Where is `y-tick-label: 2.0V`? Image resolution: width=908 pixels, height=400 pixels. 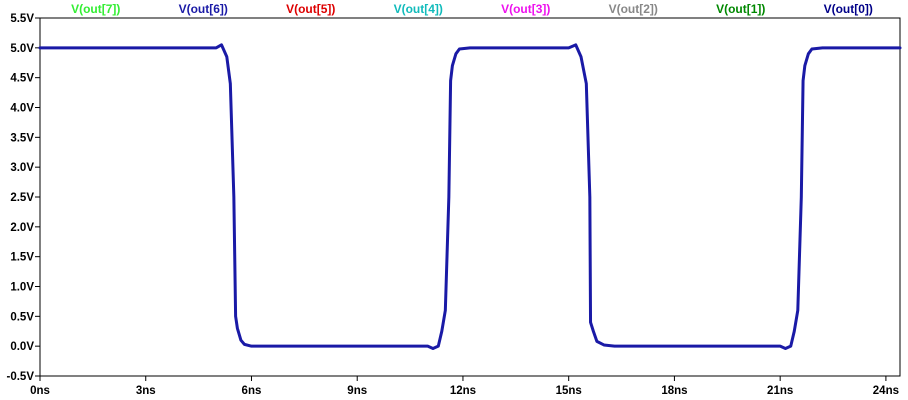
y-tick-label: 2.0V is located at coordinates (22, 228).